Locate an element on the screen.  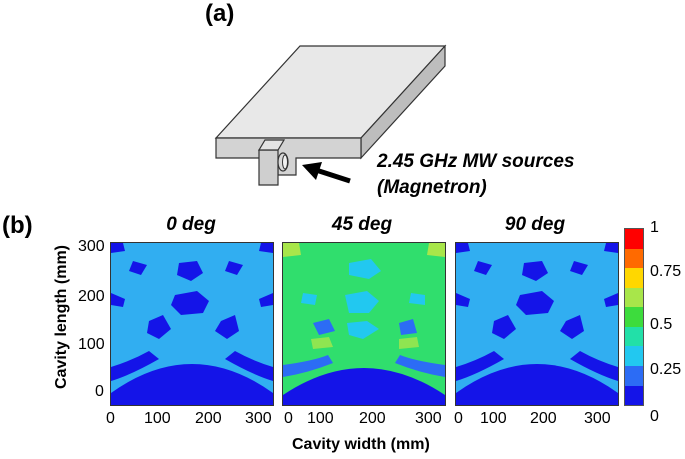
panel-b-tag: (b) is located at coordinates (17, 225).